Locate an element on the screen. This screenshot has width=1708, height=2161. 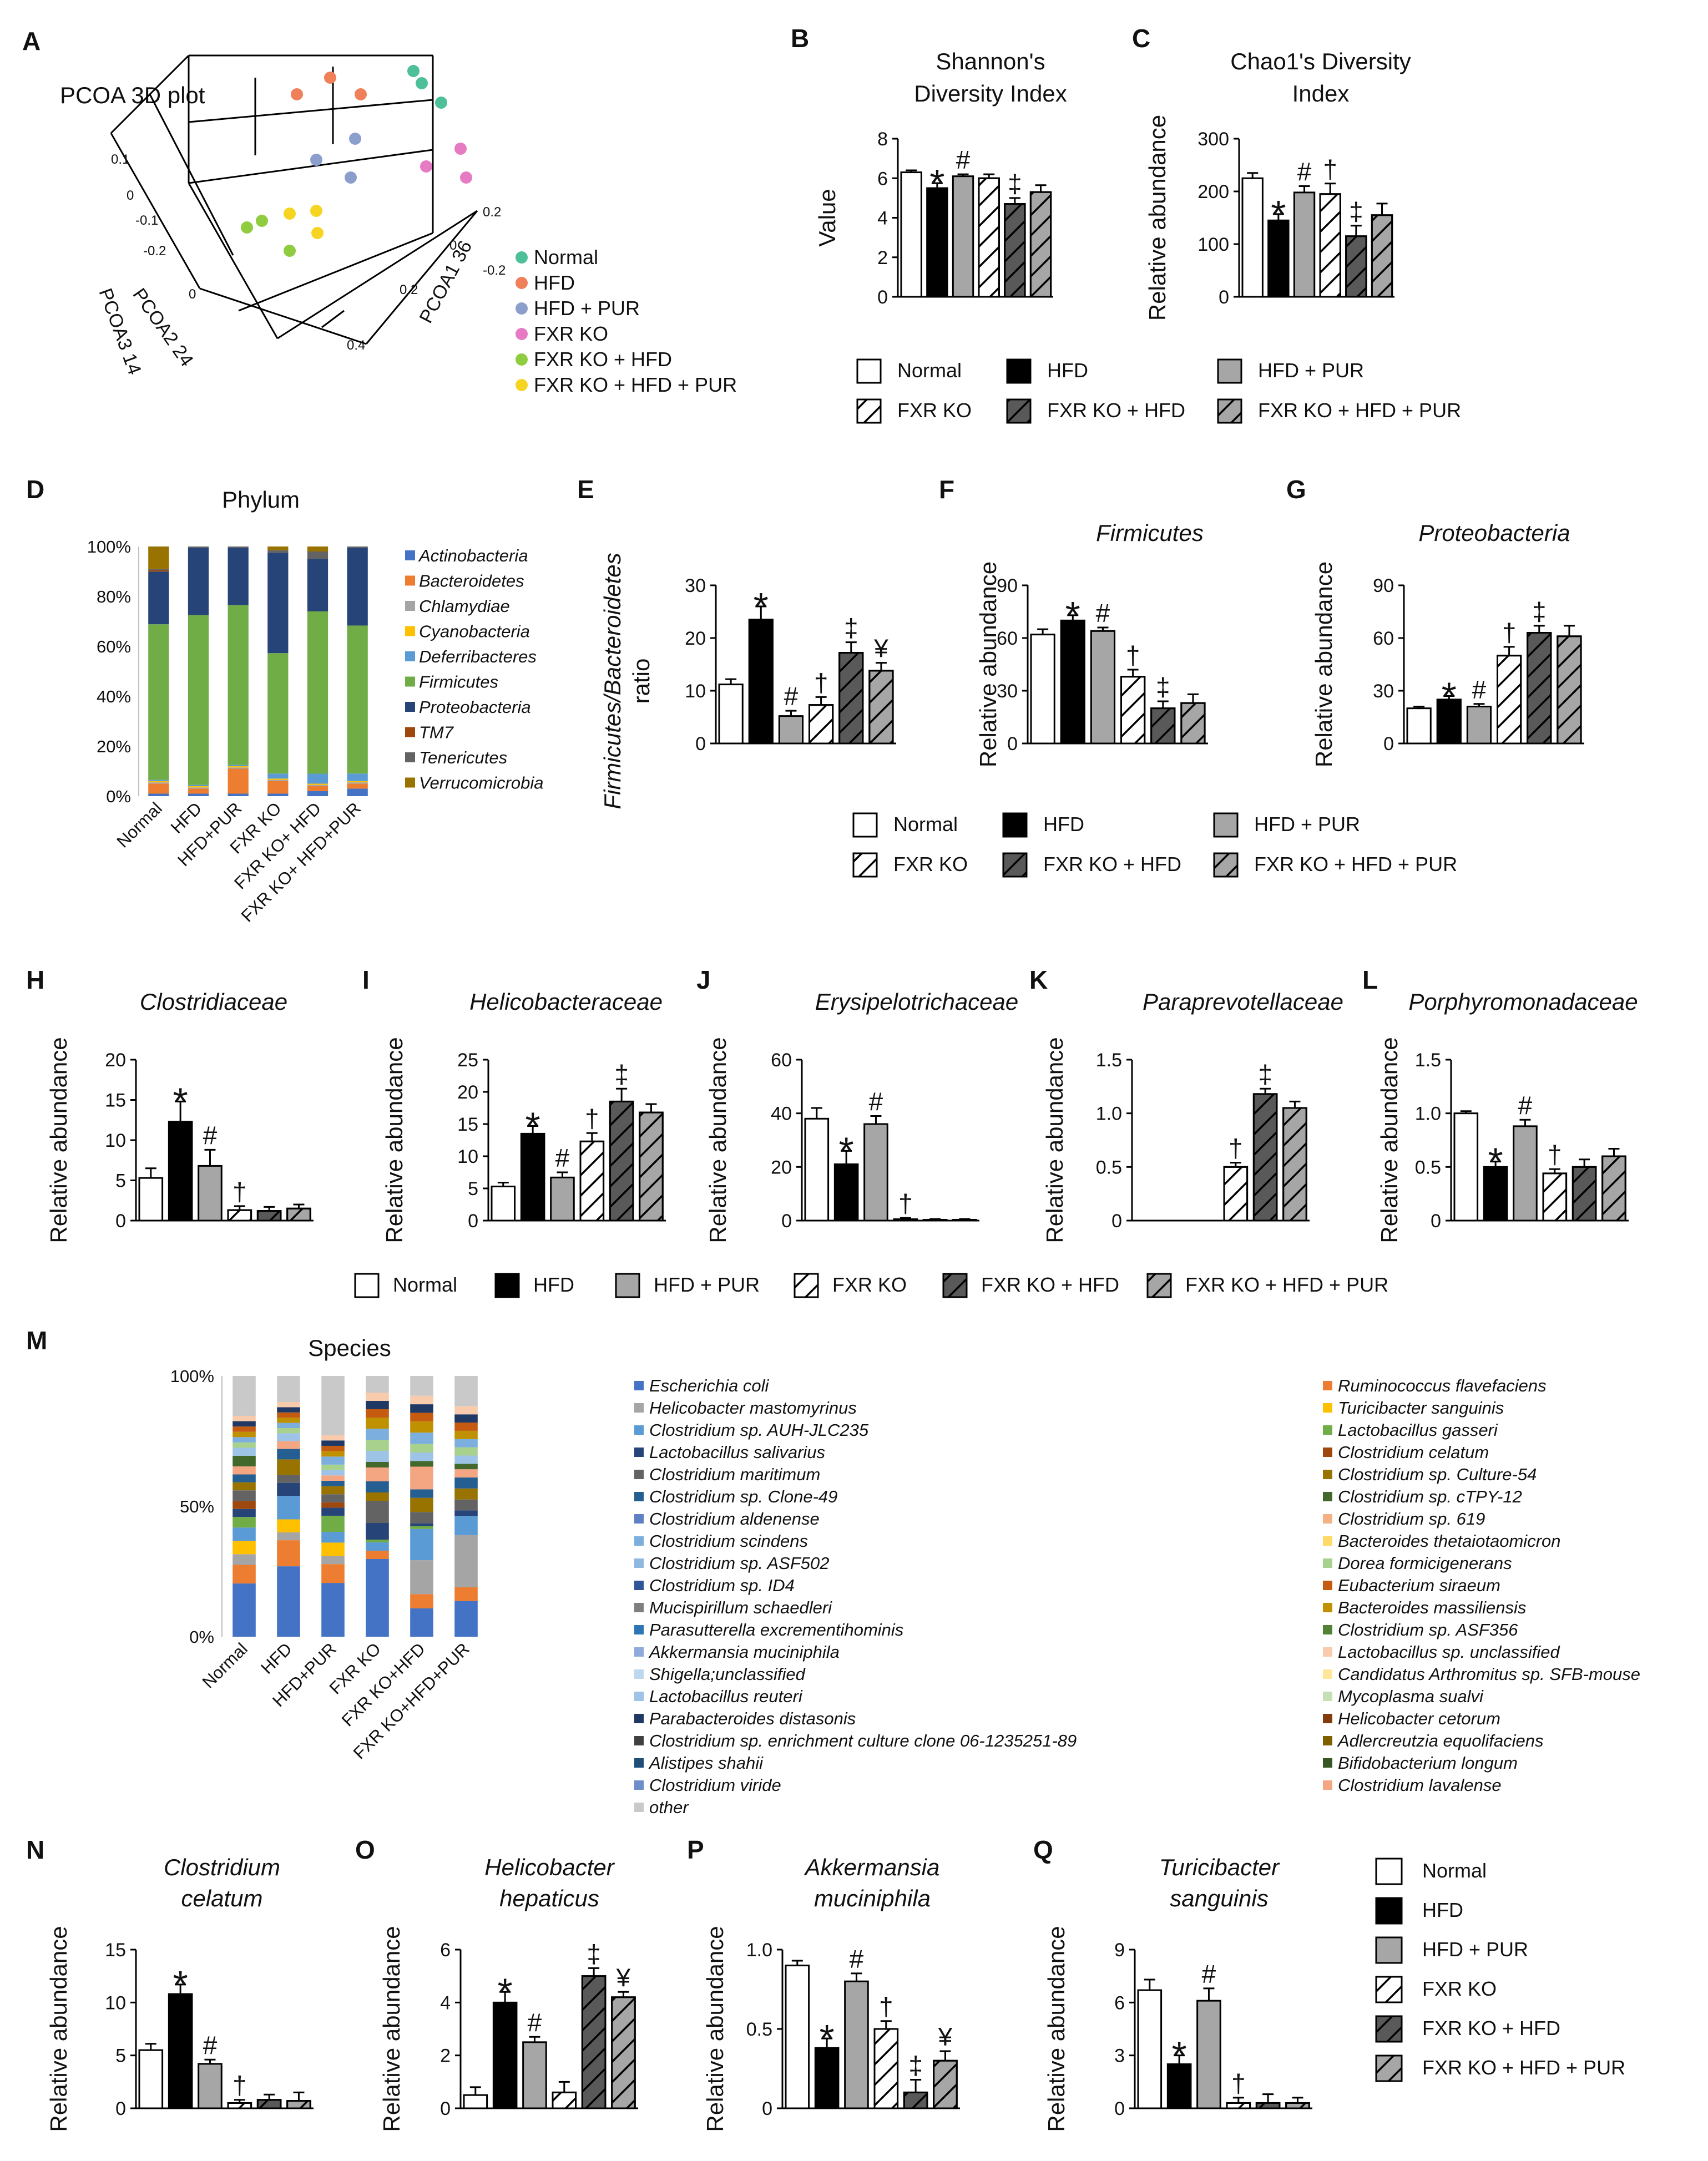
y-tick-label: 40 is located at coordinates (781, 1114).